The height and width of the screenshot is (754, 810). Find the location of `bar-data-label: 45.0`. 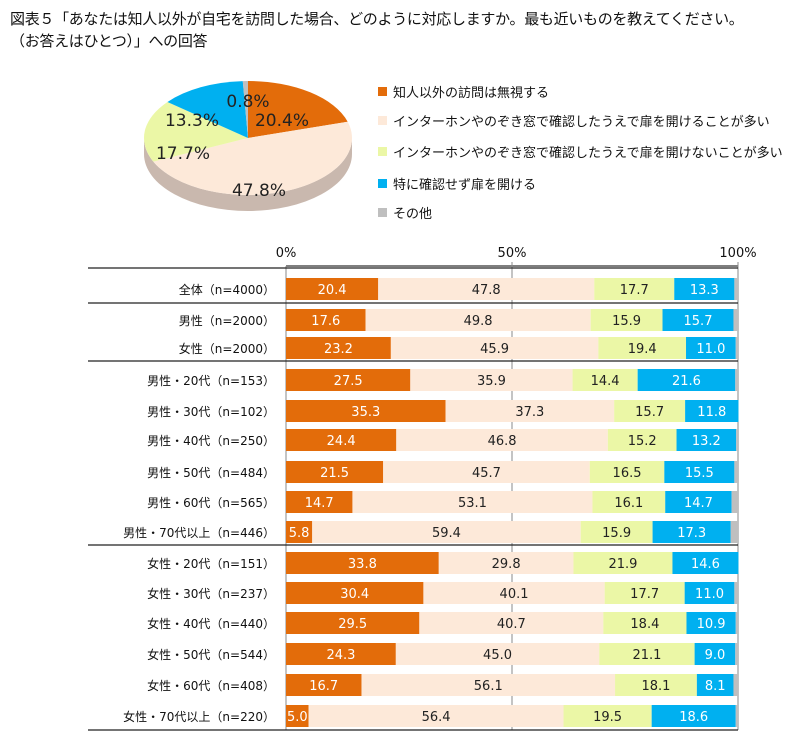

bar-data-label: 45.0 is located at coordinates (497, 655).